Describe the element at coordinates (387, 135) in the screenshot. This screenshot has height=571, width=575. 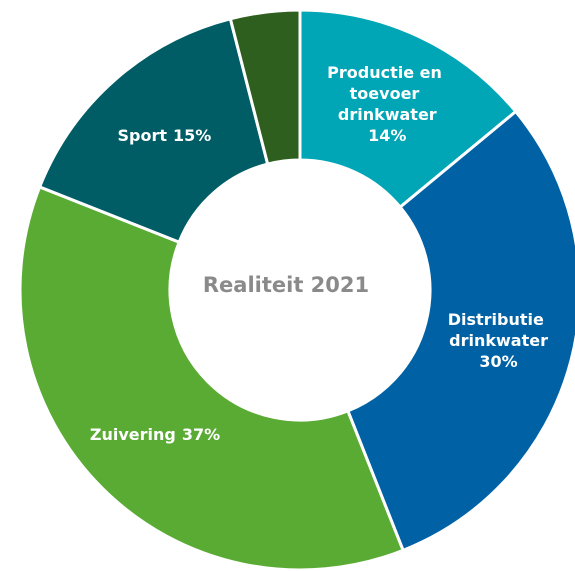
I see `value-label: 14%` at that location.